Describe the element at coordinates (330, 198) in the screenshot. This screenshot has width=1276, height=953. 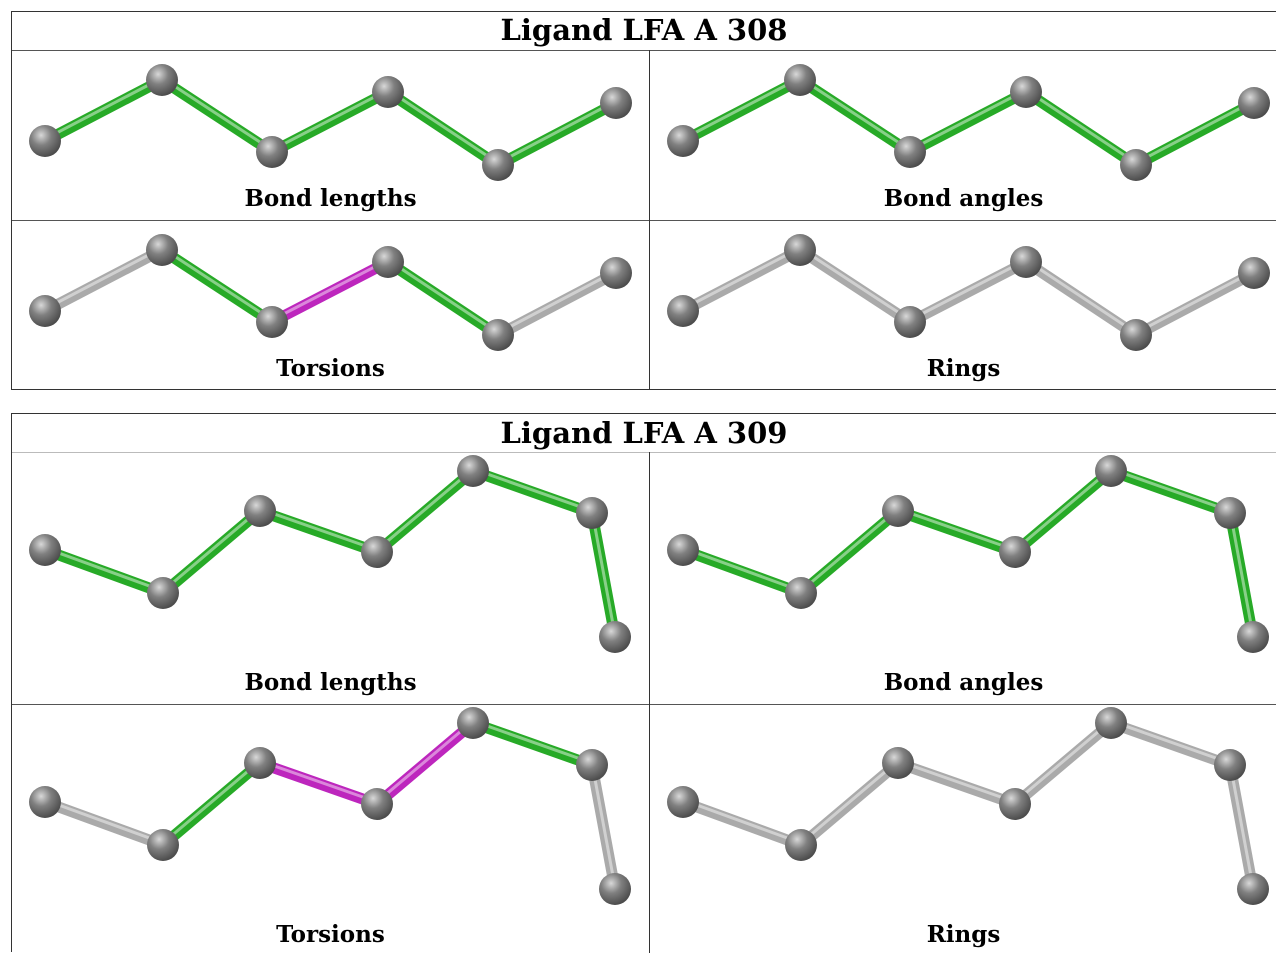
I see `caption-bond-lengths: Bond lengths` at that location.